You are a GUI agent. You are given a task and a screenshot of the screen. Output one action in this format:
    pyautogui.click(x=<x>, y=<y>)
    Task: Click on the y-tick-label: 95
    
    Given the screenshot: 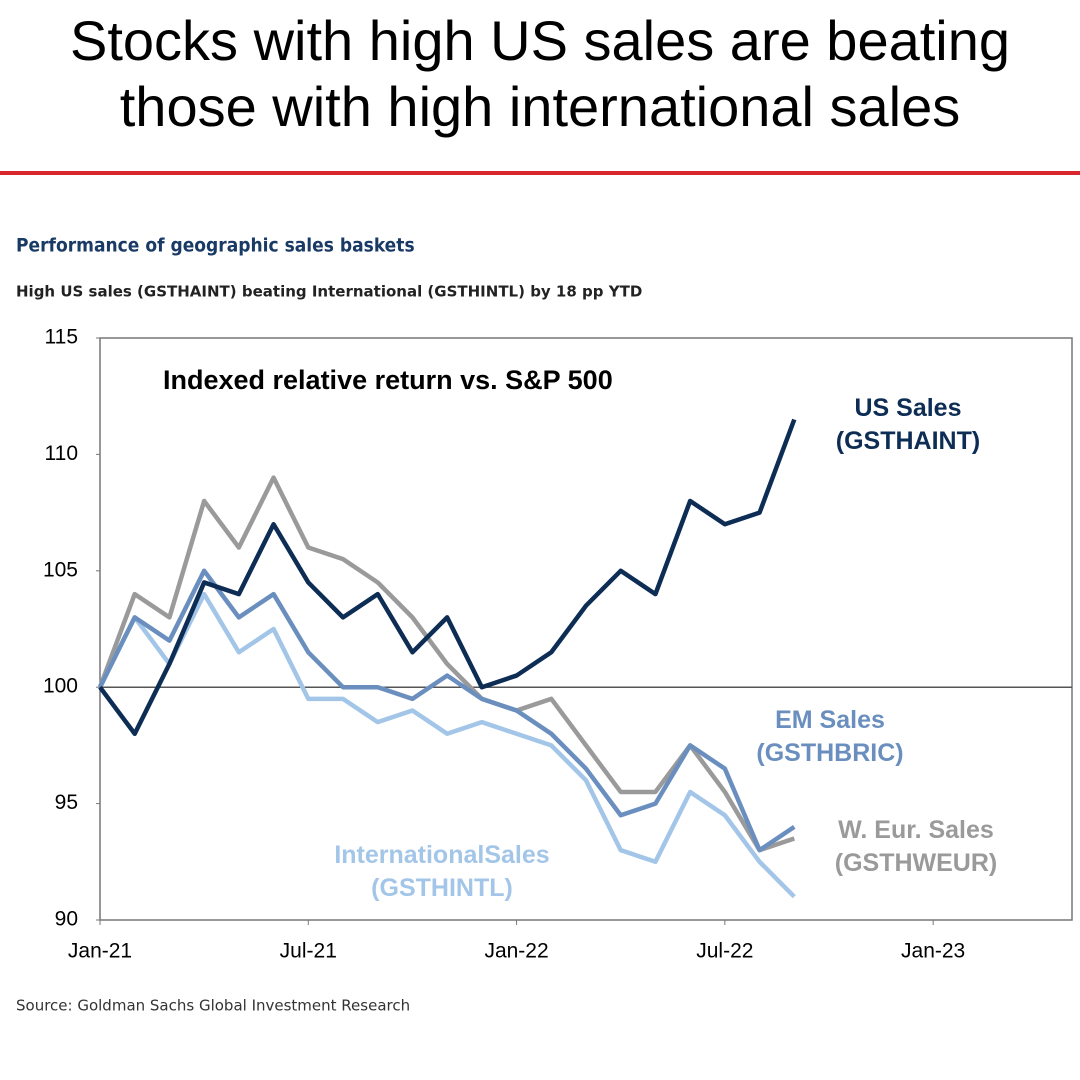 What is the action you would take?
    pyautogui.click(x=66, y=802)
    